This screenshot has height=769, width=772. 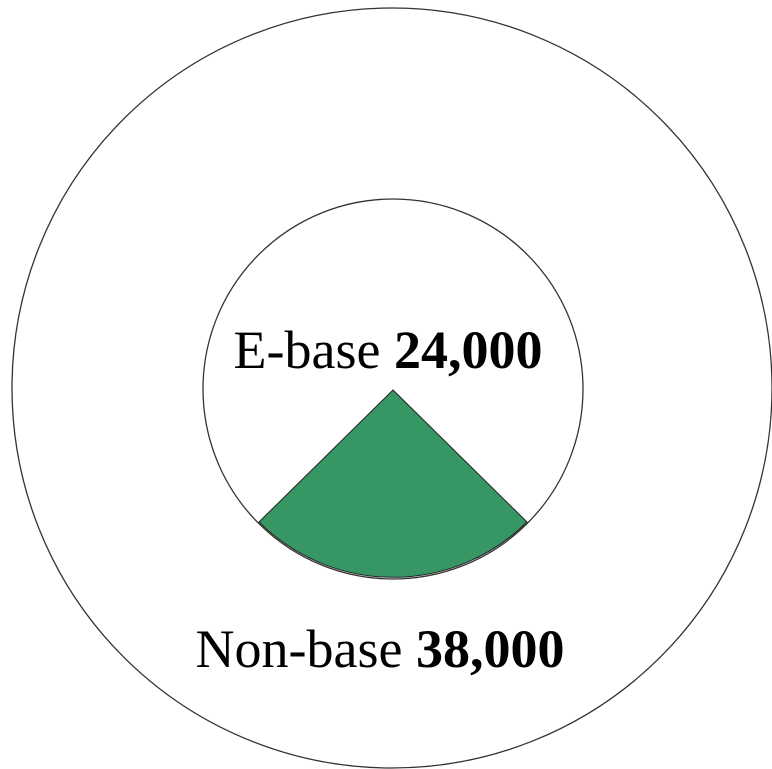 I want to click on outer-value: 38,000, so click(x=490, y=649).